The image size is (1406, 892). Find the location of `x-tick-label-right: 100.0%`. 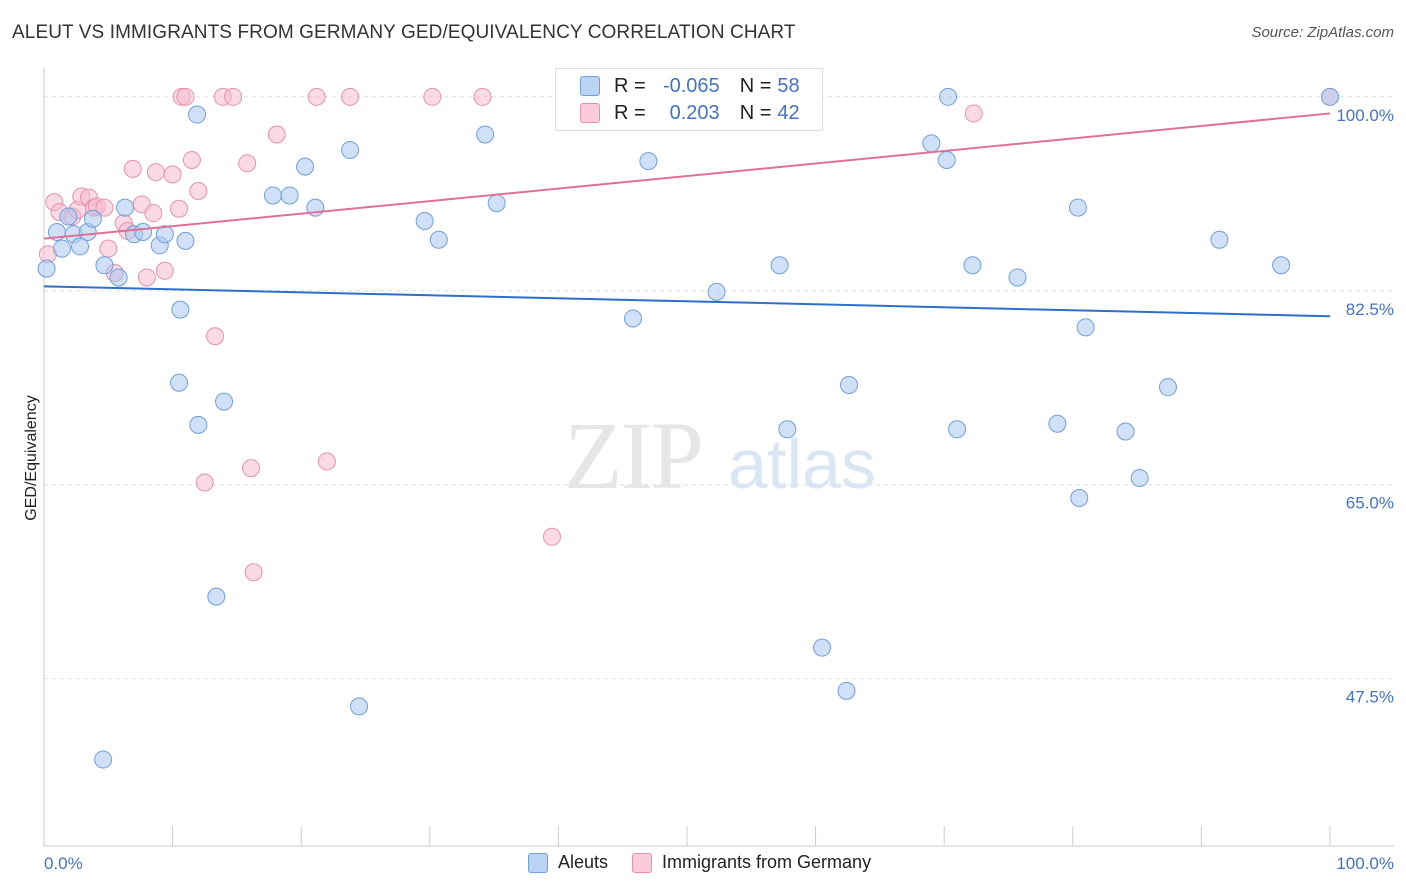

x-tick-label-right: 100.0% is located at coordinates (1365, 863).